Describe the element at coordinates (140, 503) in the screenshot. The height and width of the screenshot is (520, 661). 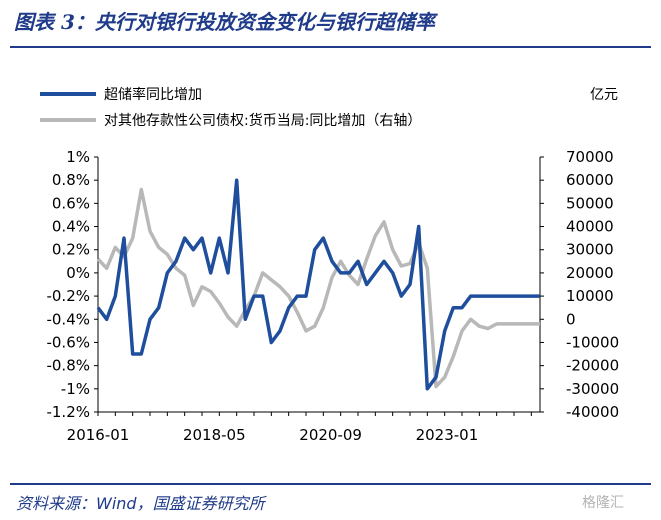
I see `source-note: 资料来源：Wind，国盛证券研究所` at that location.